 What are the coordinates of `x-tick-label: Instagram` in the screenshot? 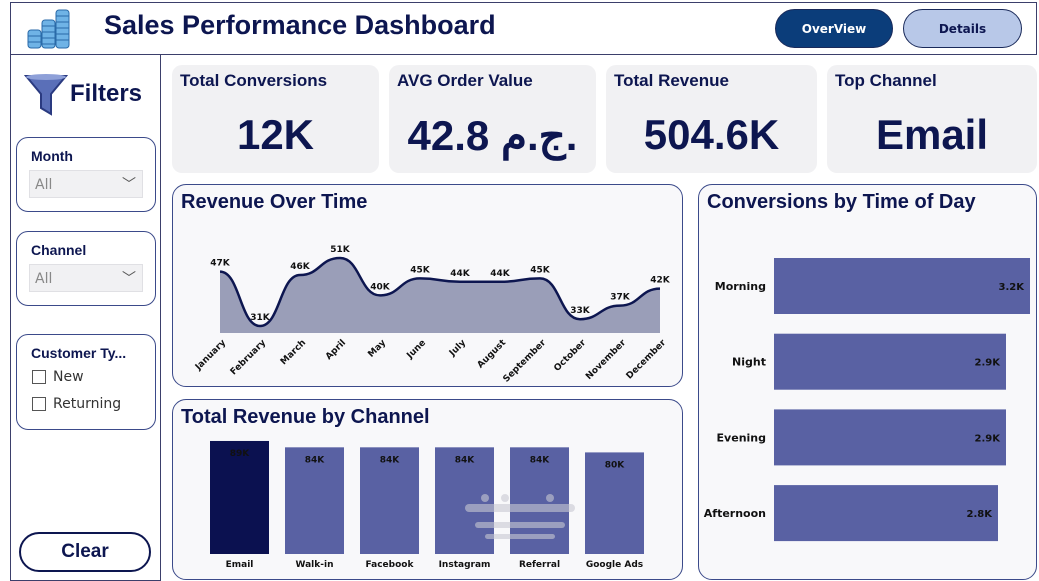 It's located at (465, 565).